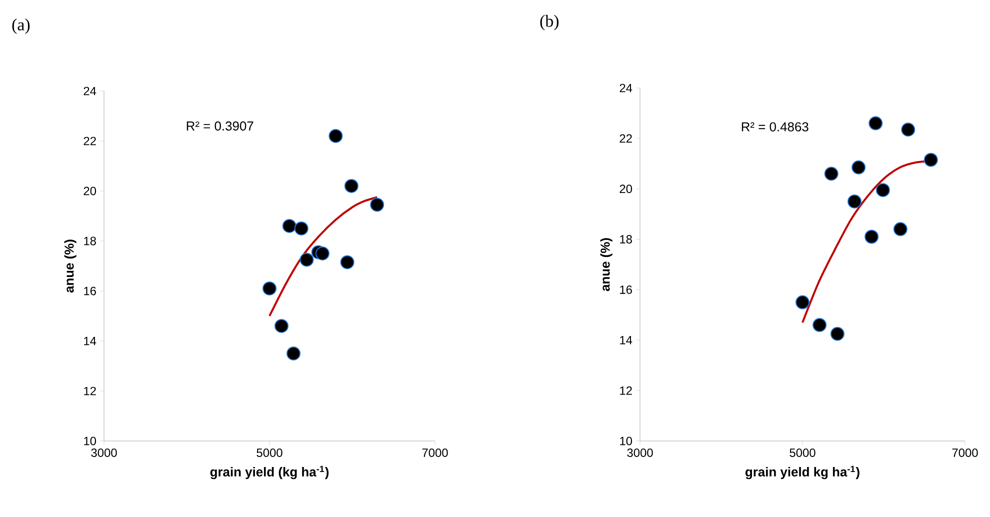 Image resolution: width=990 pixels, height=517 pixels. What do you see at coordinates (549, 22) in the screenshot?
I see `chart-title: (b)` at bounding box center [549, 22].